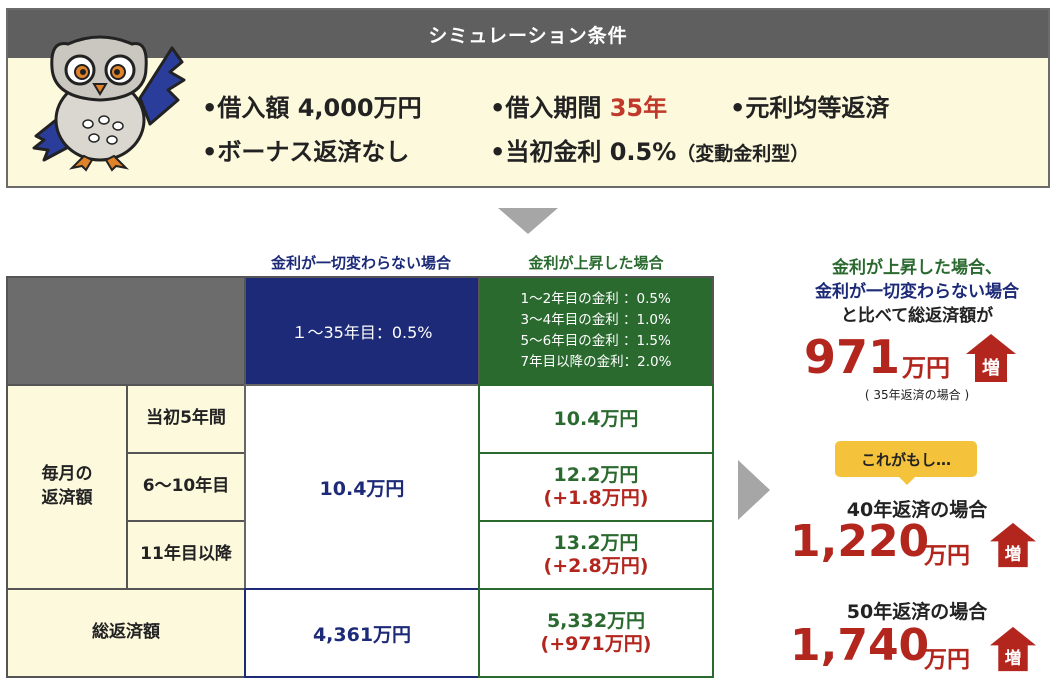  Describe the element at coordinates (595, 299) in the screenshot. I see `rising-rate-line: 1～2年目の金利 ：0.5%` at that location.